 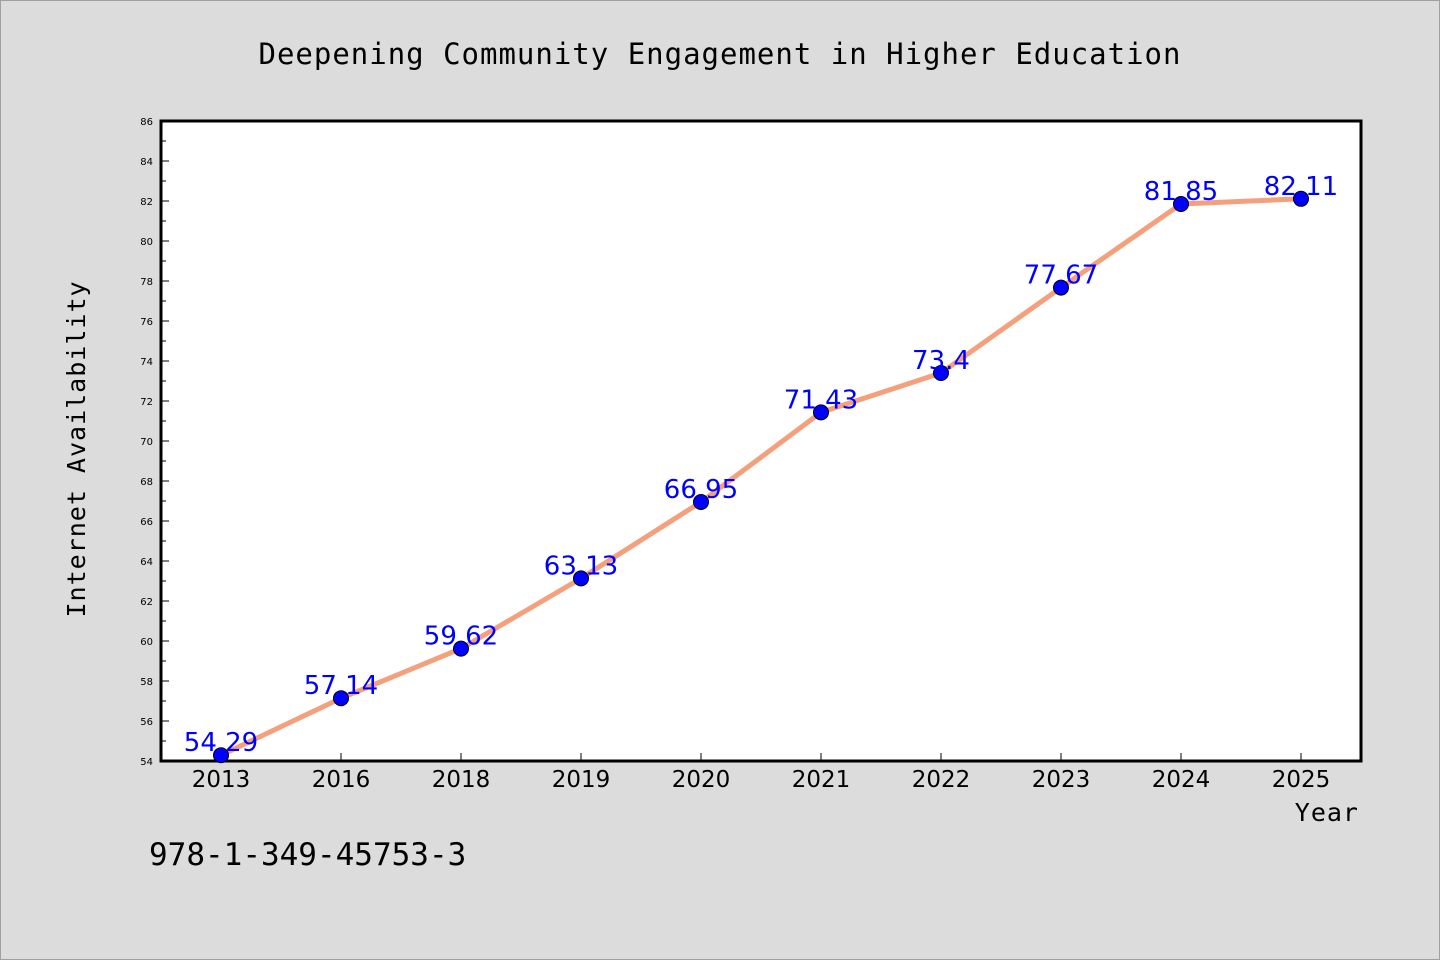 I want to click on y-tick-label: 58, so click(x=146, y=682).